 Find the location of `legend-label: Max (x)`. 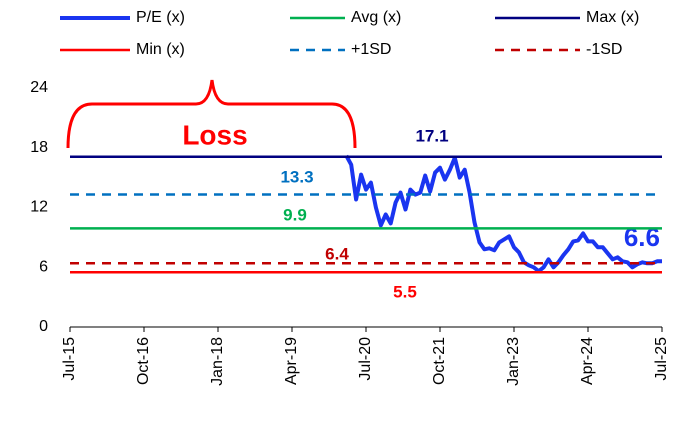

legend-label: Max (x) is located at coordinates (612, 17).